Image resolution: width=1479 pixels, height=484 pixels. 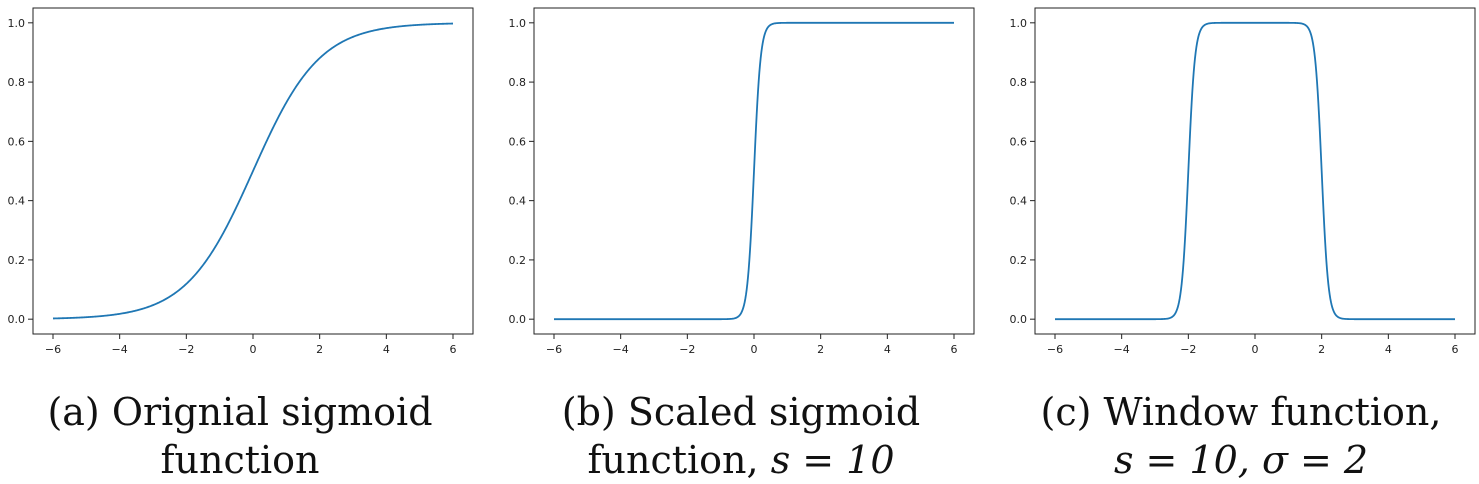 I want to click on caption-line2: function, so click(x=240, y=460).